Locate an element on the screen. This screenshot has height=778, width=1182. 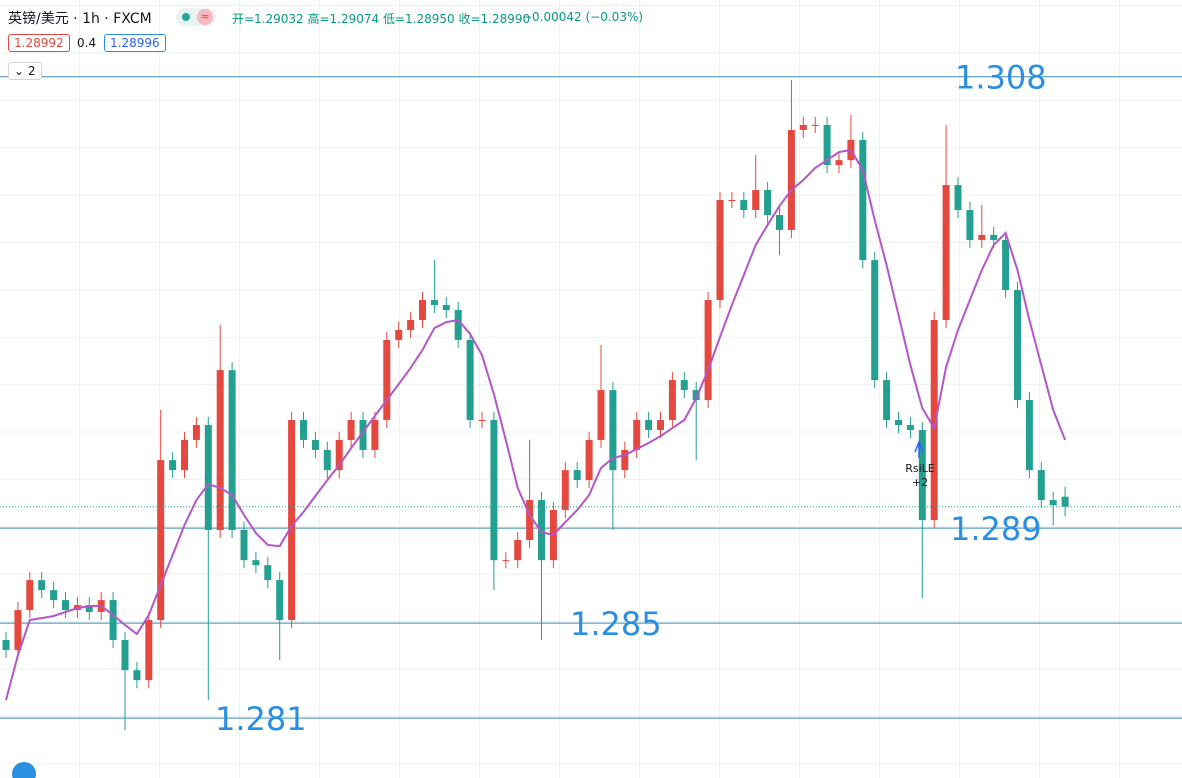
collapse-count: 2 is located at coordinates (31, 71).